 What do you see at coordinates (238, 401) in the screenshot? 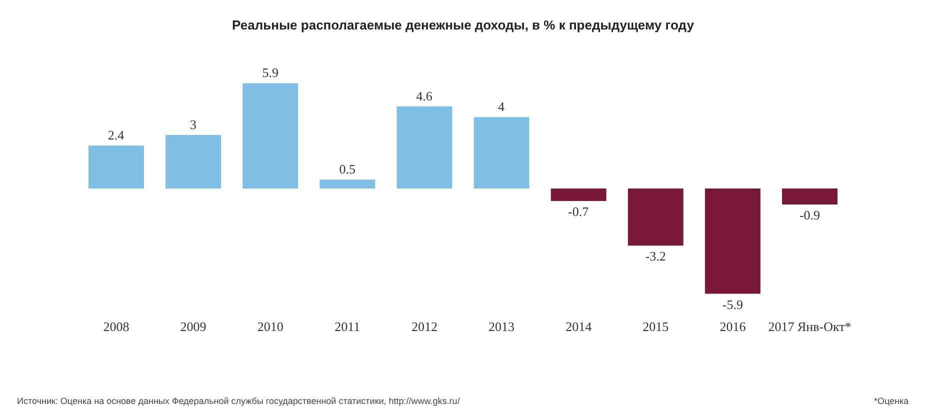
I see `text: Источник: Оценка на основе данных Федеральной службы государственной статистики, http://www.gks.ru/` at bounding box center [238, 401].